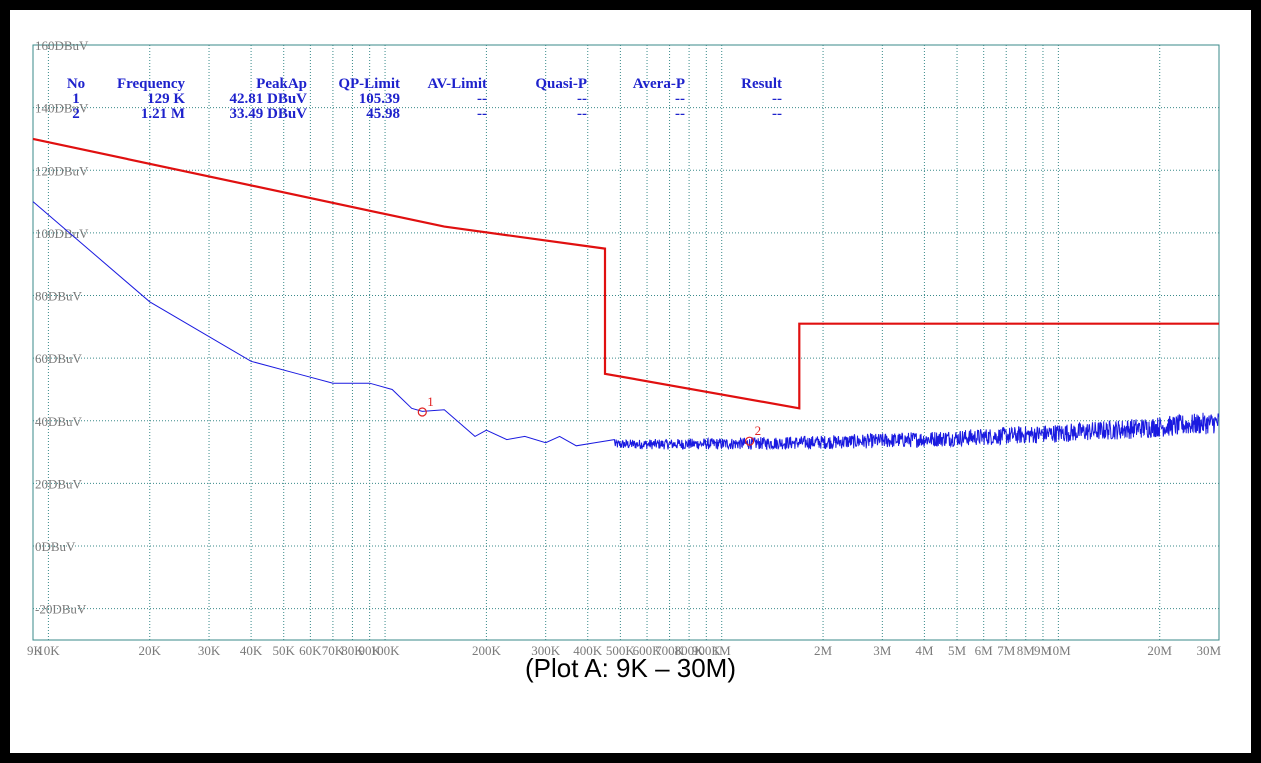 The width and height of the screenshot is (1261, 763). I want to click on table-header-result: Result, so click(761, 84).